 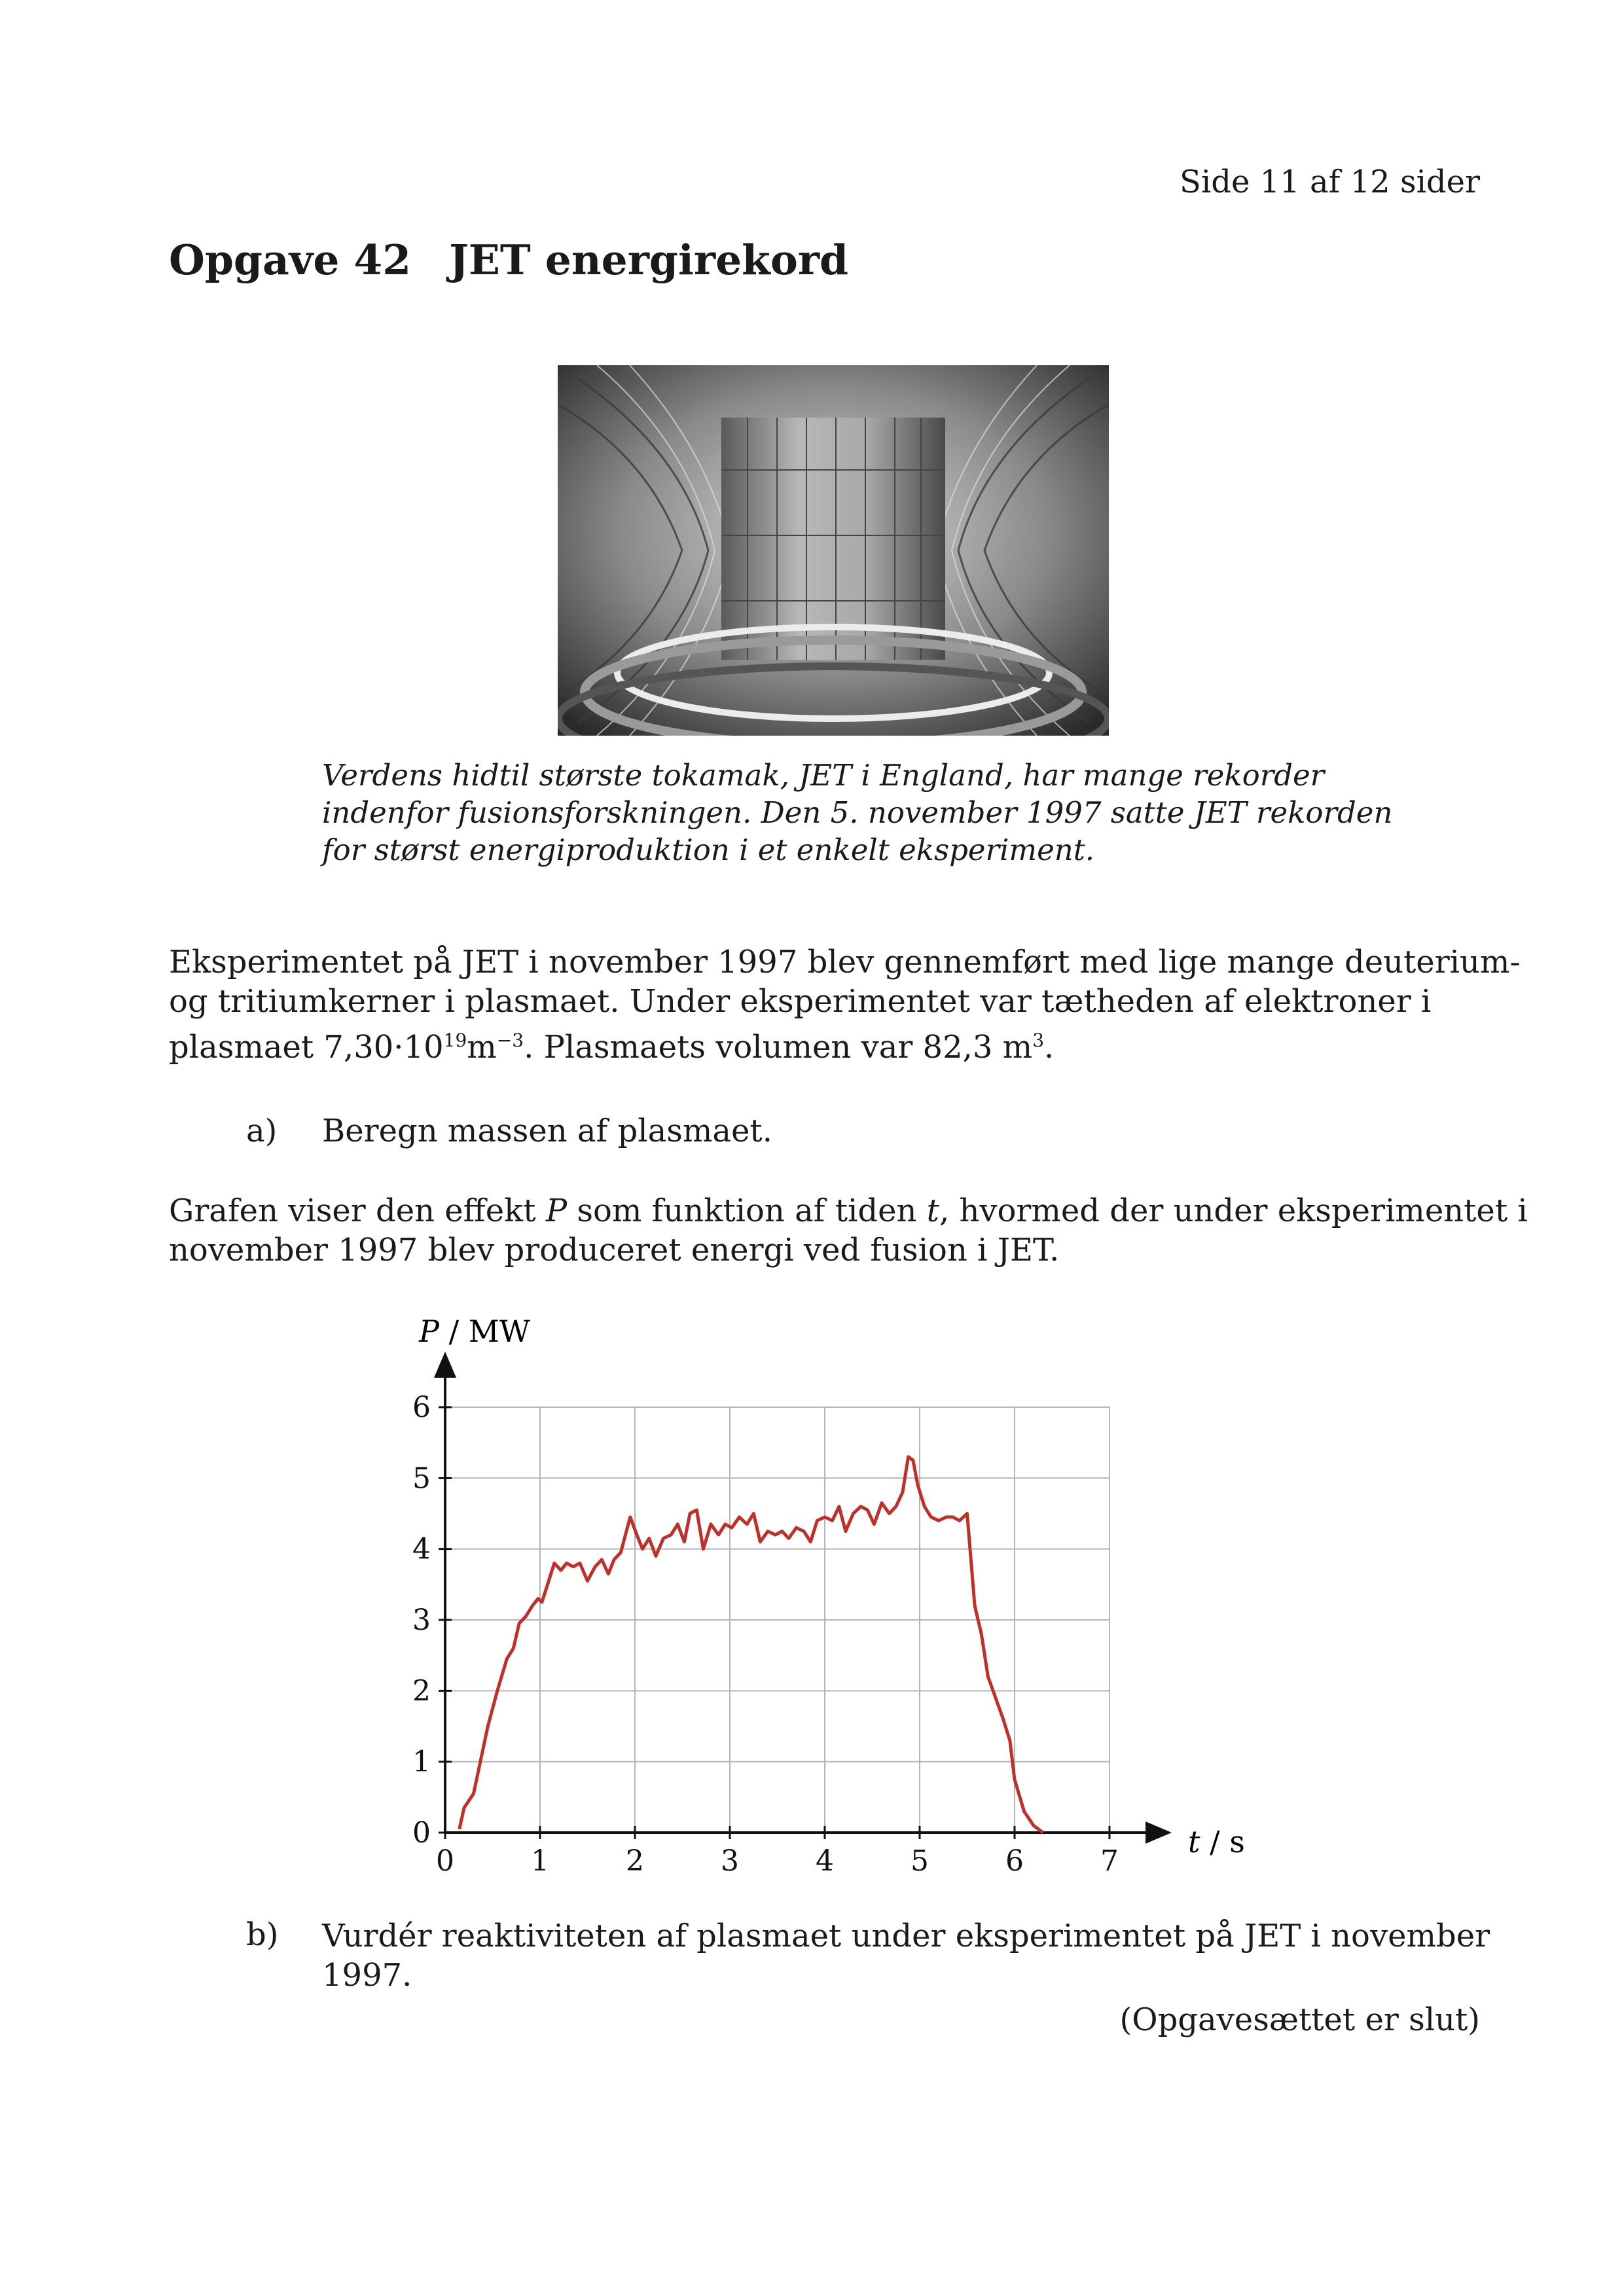 I want to click on x-tick-label: 0, so click(x=445, y=1861).